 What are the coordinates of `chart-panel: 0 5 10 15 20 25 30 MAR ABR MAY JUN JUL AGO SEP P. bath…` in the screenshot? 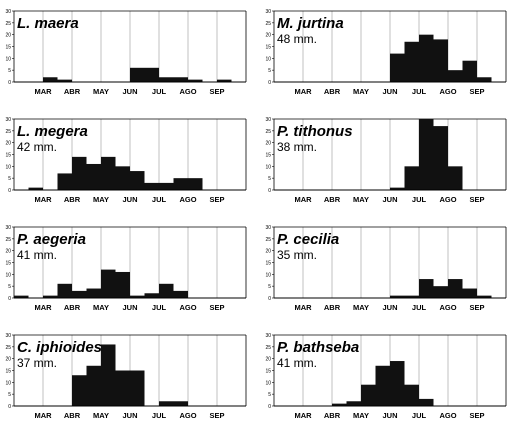 It's located at (390, 376).